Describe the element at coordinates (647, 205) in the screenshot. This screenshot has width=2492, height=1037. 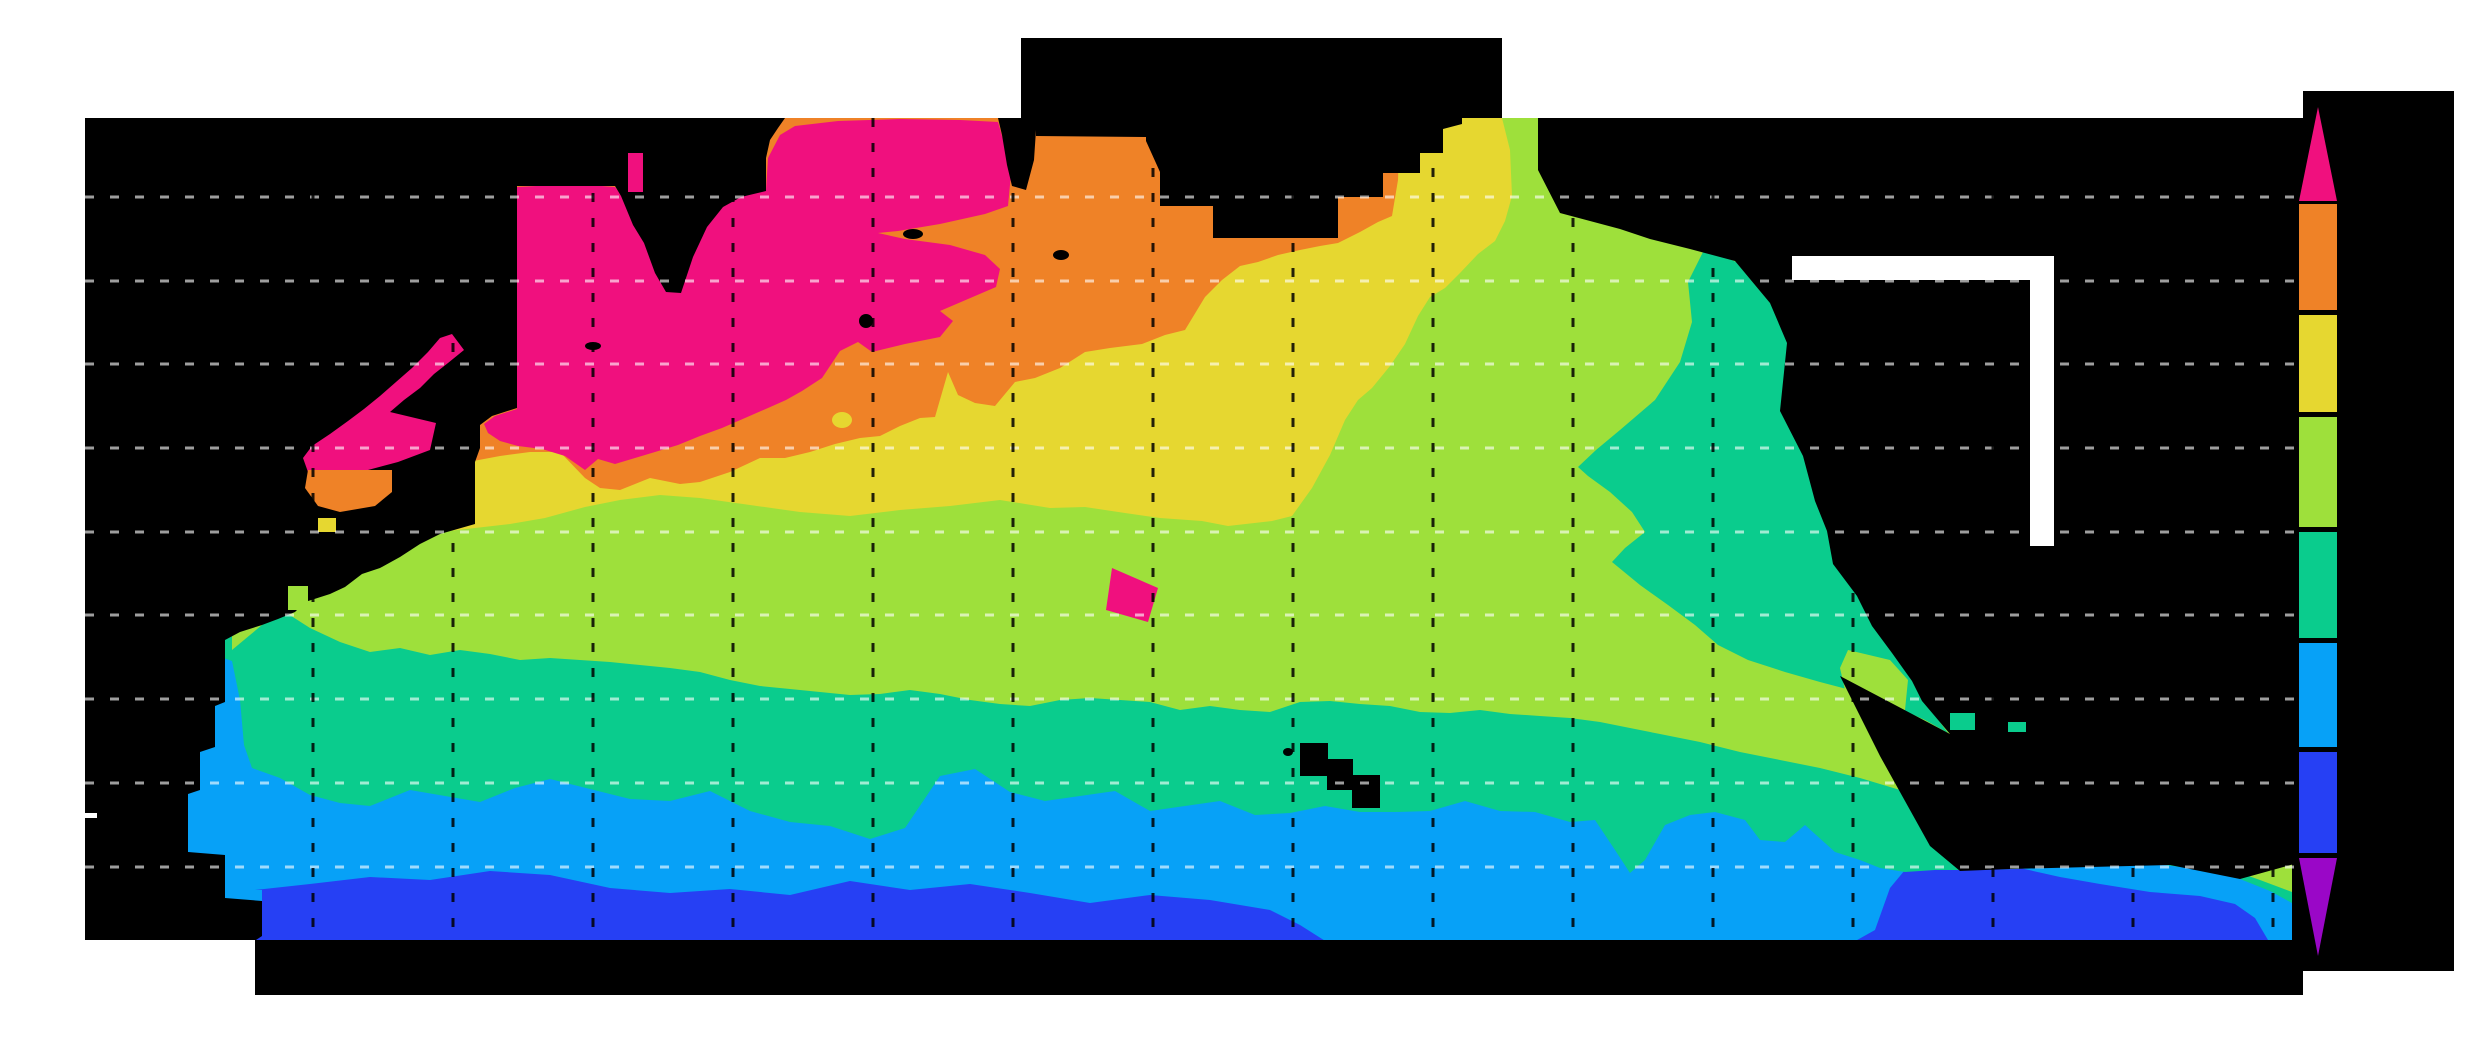
I see `nodata-v-notch` at that location.